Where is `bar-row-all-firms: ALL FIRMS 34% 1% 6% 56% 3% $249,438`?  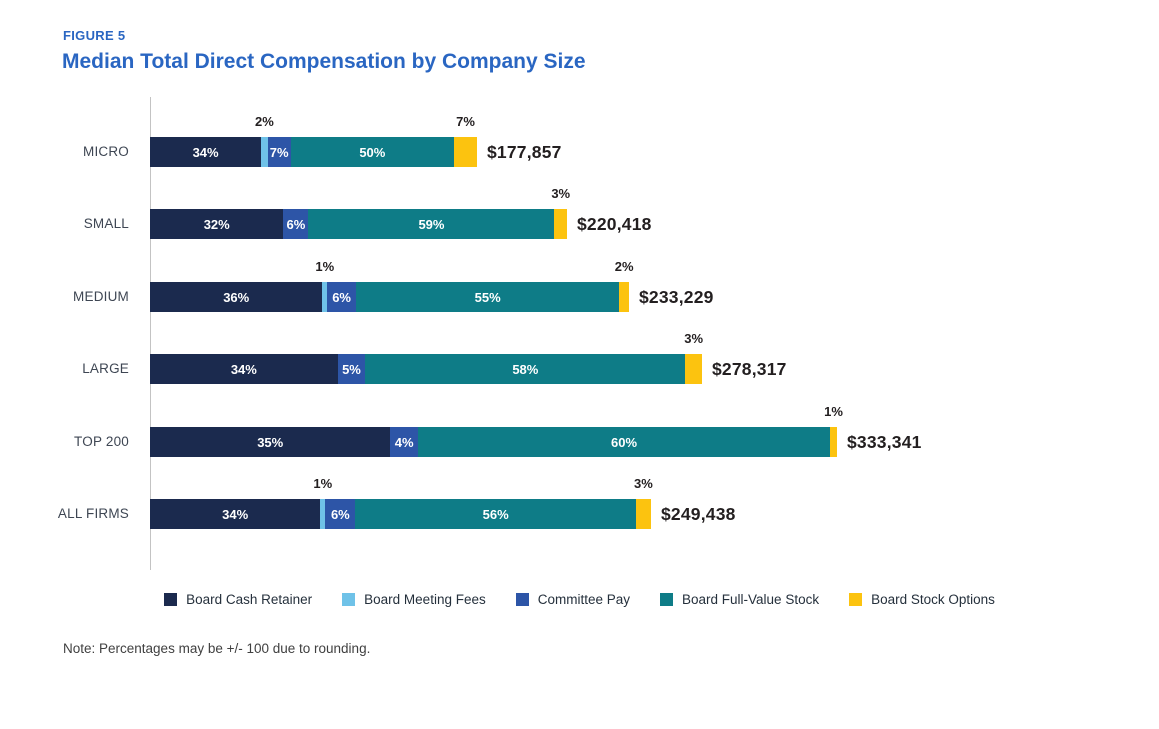
bar-row-all-firms: ALL FIRMS 34% 1% 6% 56% 3% $249,438 is located at coordinates (579, 502).